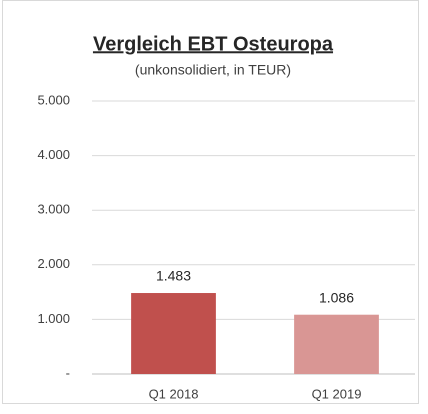 Image resolution: width=428 pixels, height=414 pixels. Describe the element at coordinates (53, 263) in the screenshot. I see `y-tick-label: 2.000` at that location.